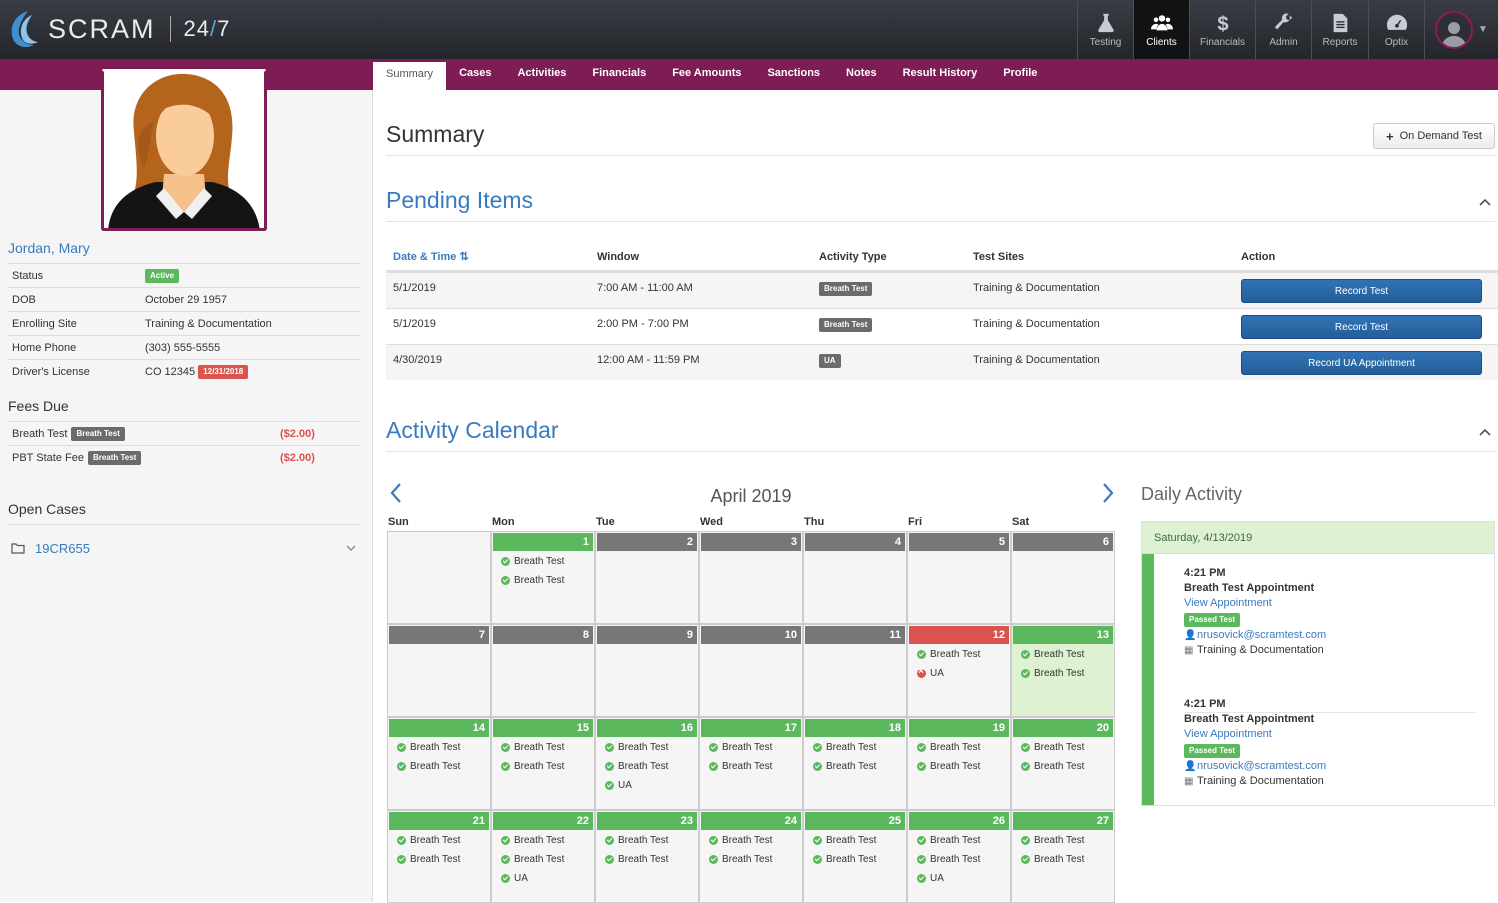 The width and height of the screenshot is (1498, 903). Describe the element at coordinates (1105, 29) in the screenshot. I see `nav-testing: Testing` at that location.